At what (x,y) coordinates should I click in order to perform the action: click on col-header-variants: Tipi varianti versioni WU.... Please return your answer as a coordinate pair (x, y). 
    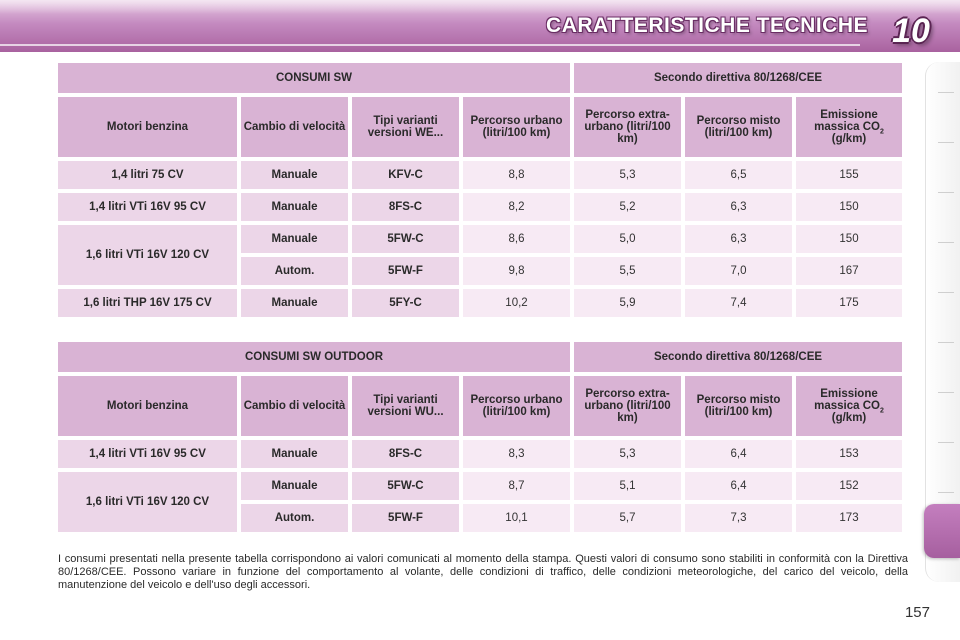
    Looking at the image, I should click on (405, 406).